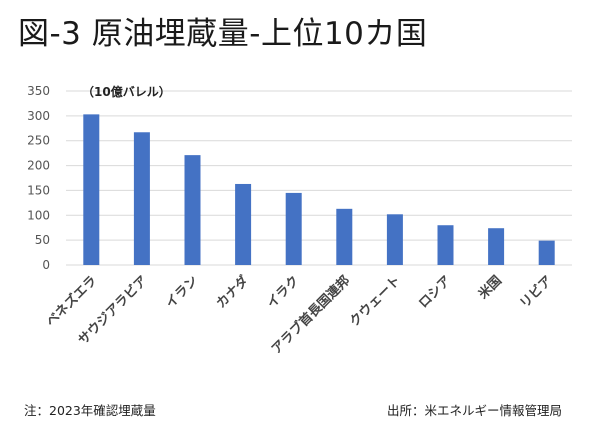  What do you see at coordinates (490, 288) in the screenshot?
I see `x-tick-label: 米国` at bounding box center [490, 288].